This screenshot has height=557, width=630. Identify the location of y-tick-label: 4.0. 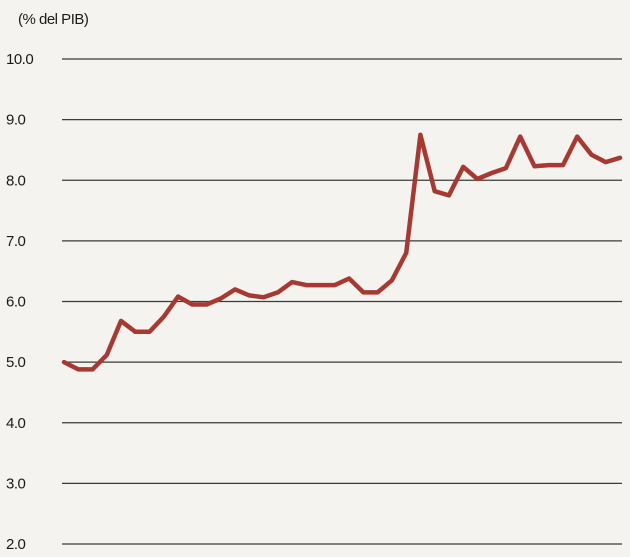
(16, 423).